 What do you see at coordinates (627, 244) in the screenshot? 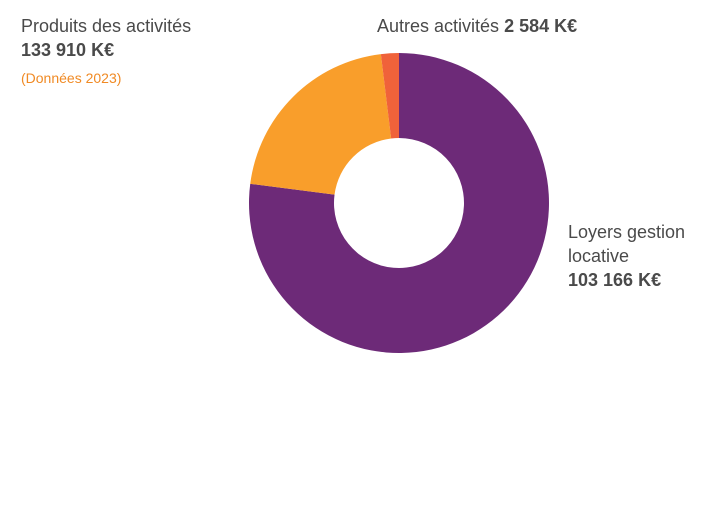
I see `slice-label-loyers-name: Loyers gestion locative` at bounding box center [627, 244].